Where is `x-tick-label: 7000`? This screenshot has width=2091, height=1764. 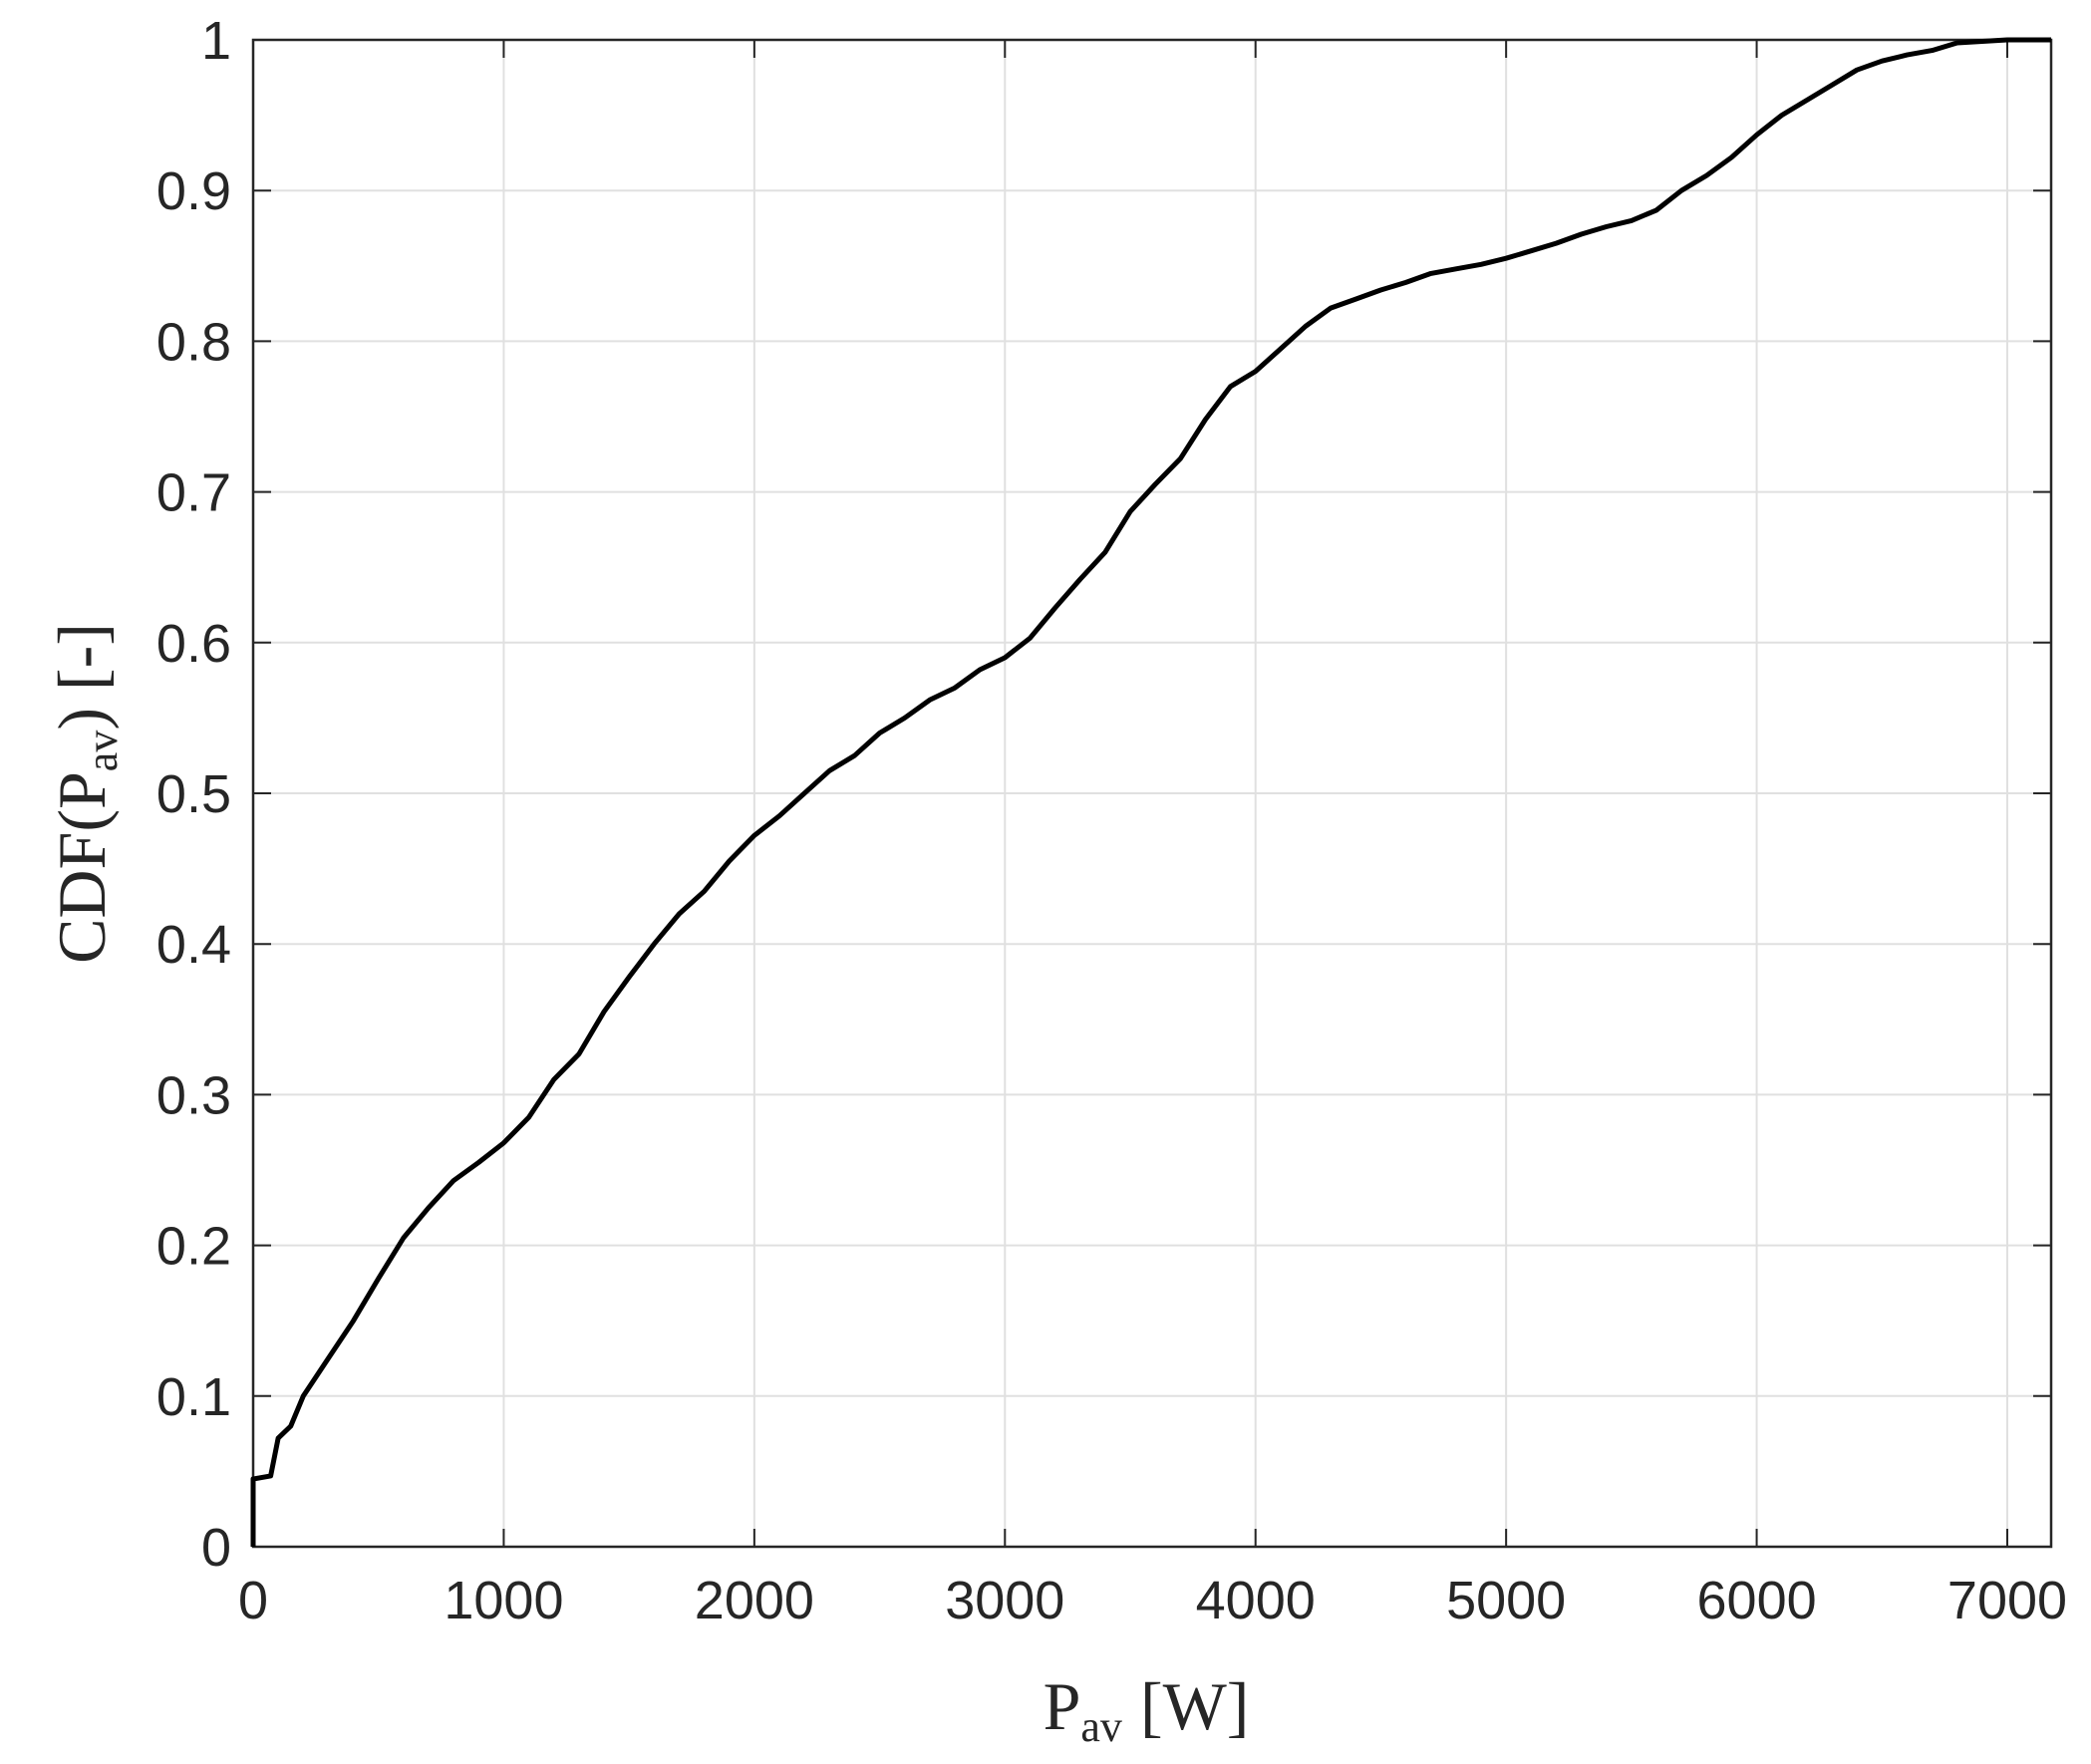
x-tick-label: 7000 is located at coordinates (2007, 1600).